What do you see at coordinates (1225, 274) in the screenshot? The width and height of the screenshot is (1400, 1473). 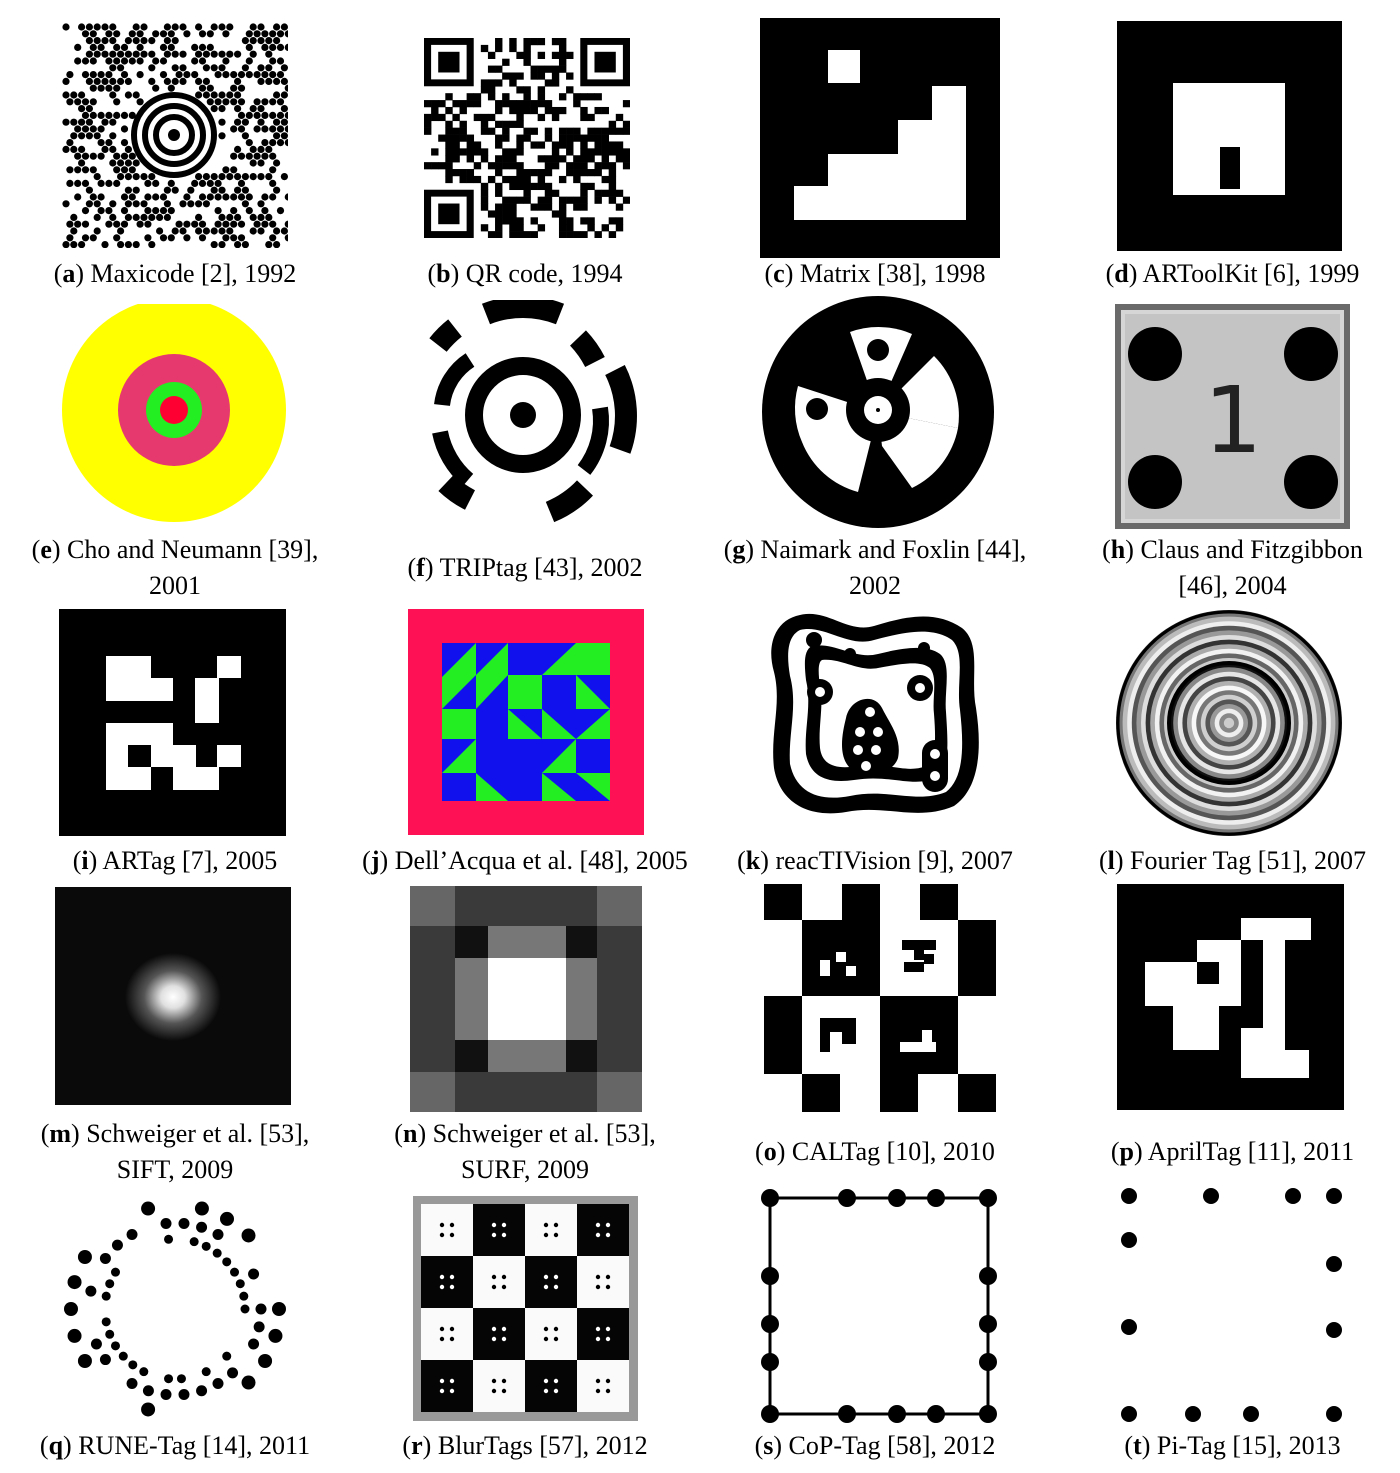 I see `caption-d: (d) ARToolKit [6], 1999` at bounding box center [1225, 274].